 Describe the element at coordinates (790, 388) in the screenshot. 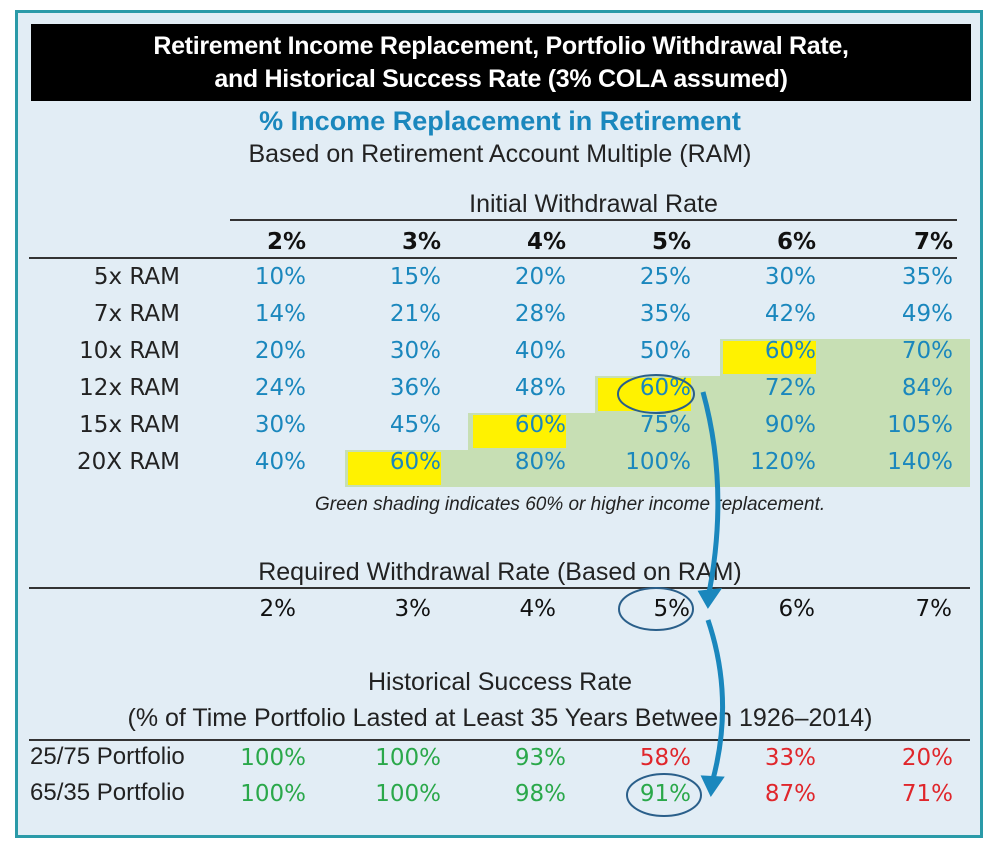

I see `table-cell: 72%` at that location.